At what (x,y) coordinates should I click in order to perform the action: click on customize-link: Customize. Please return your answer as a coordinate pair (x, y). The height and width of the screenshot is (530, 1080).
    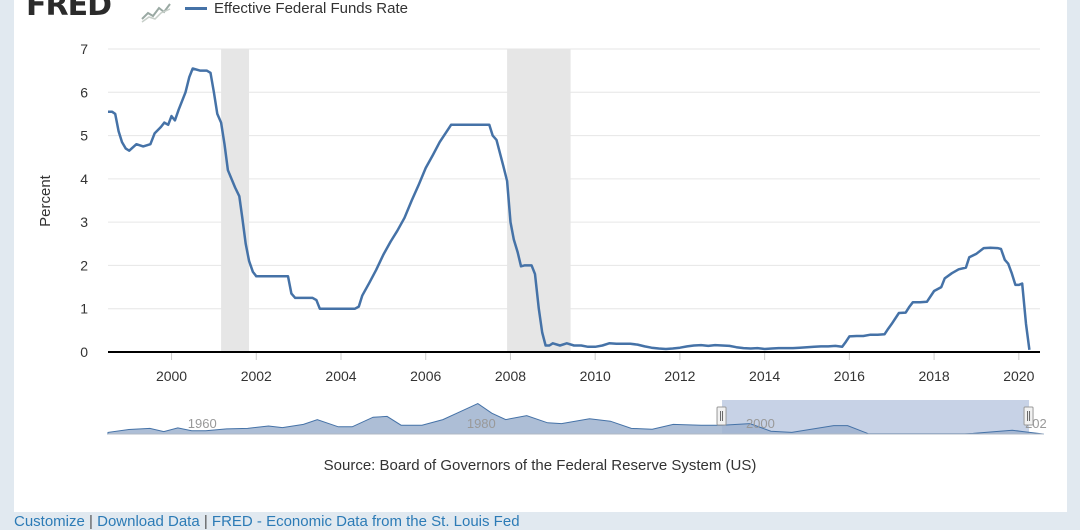
    Looking at the image, I should click on (49, 521).